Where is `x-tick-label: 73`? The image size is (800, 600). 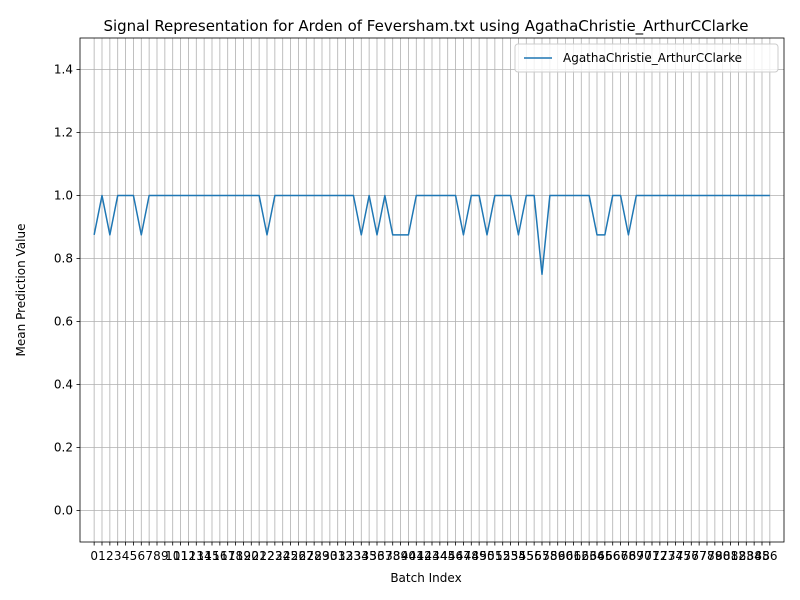
x-tick-label: 73 is located at coordinates (667, 556).